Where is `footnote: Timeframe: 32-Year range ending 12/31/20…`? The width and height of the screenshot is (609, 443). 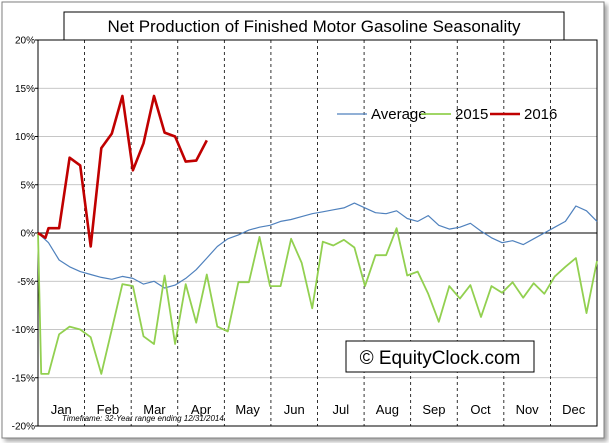 footnote: Timeframe: 32-Year range ending 12/31/20… is located at coordinates (143, 418).